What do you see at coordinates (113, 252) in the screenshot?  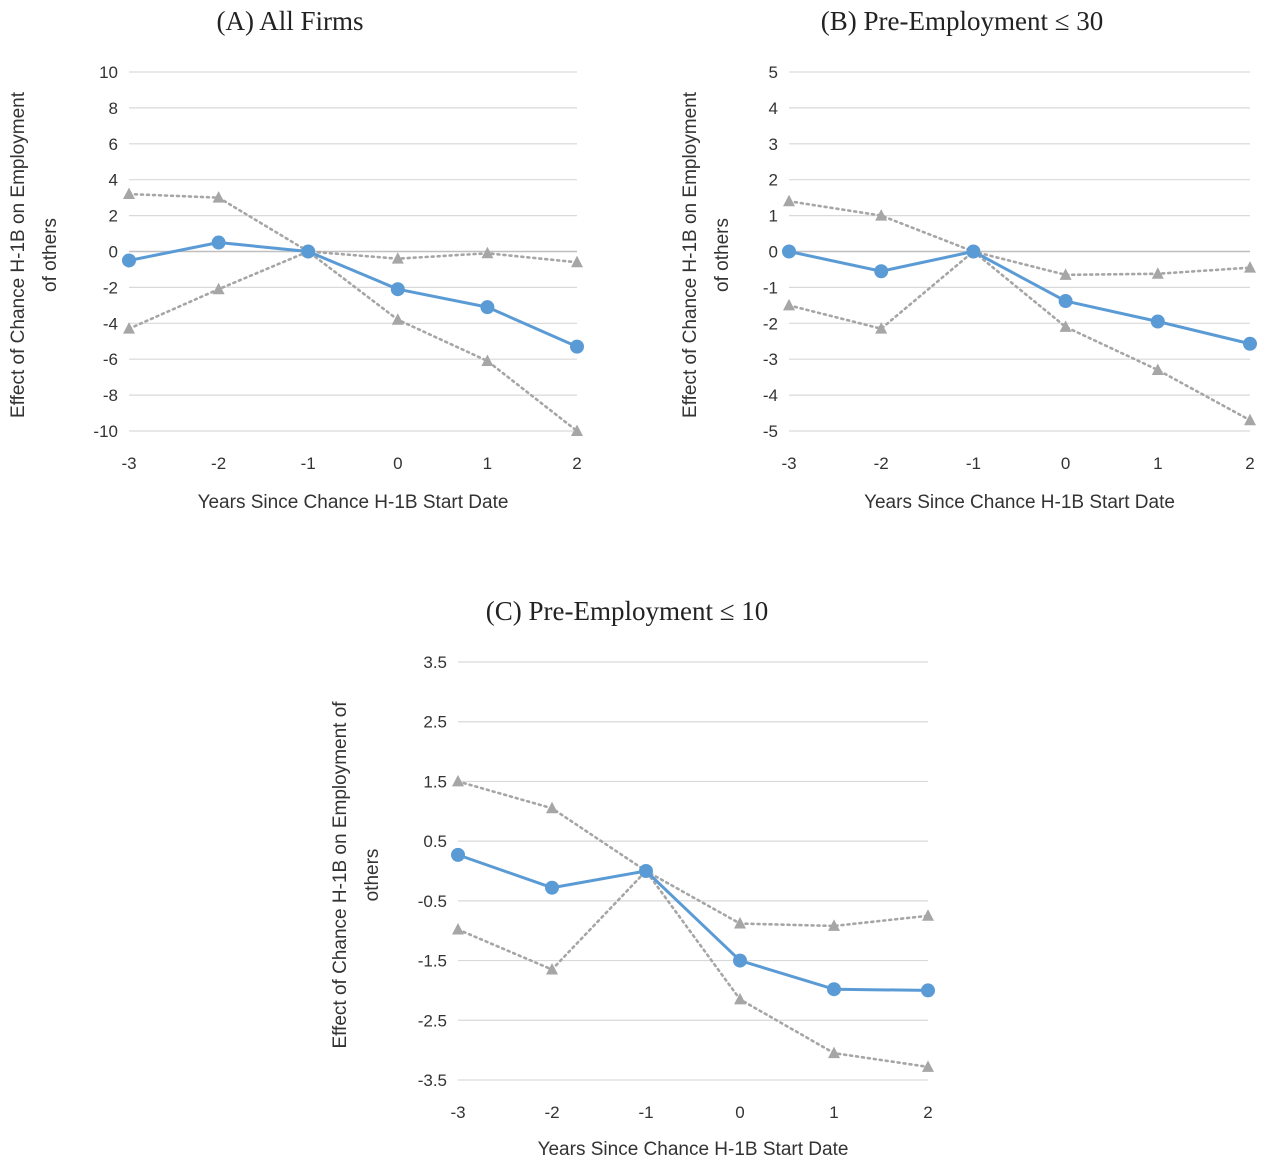 I see `y-tick-label: 0` at bounding box center [113, 252].